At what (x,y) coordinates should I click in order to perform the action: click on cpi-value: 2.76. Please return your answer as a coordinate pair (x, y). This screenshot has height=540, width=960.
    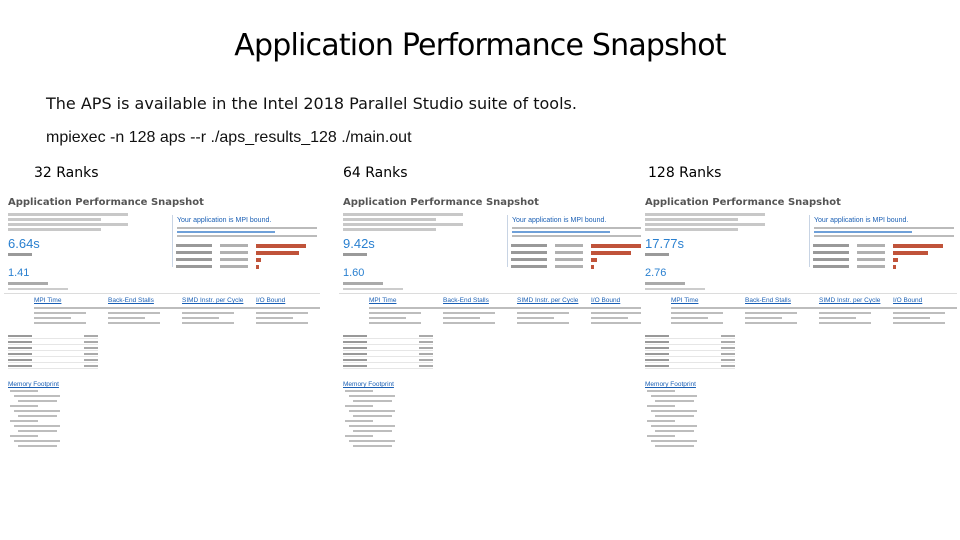
    Looking at the image, I should click on (656, 273).